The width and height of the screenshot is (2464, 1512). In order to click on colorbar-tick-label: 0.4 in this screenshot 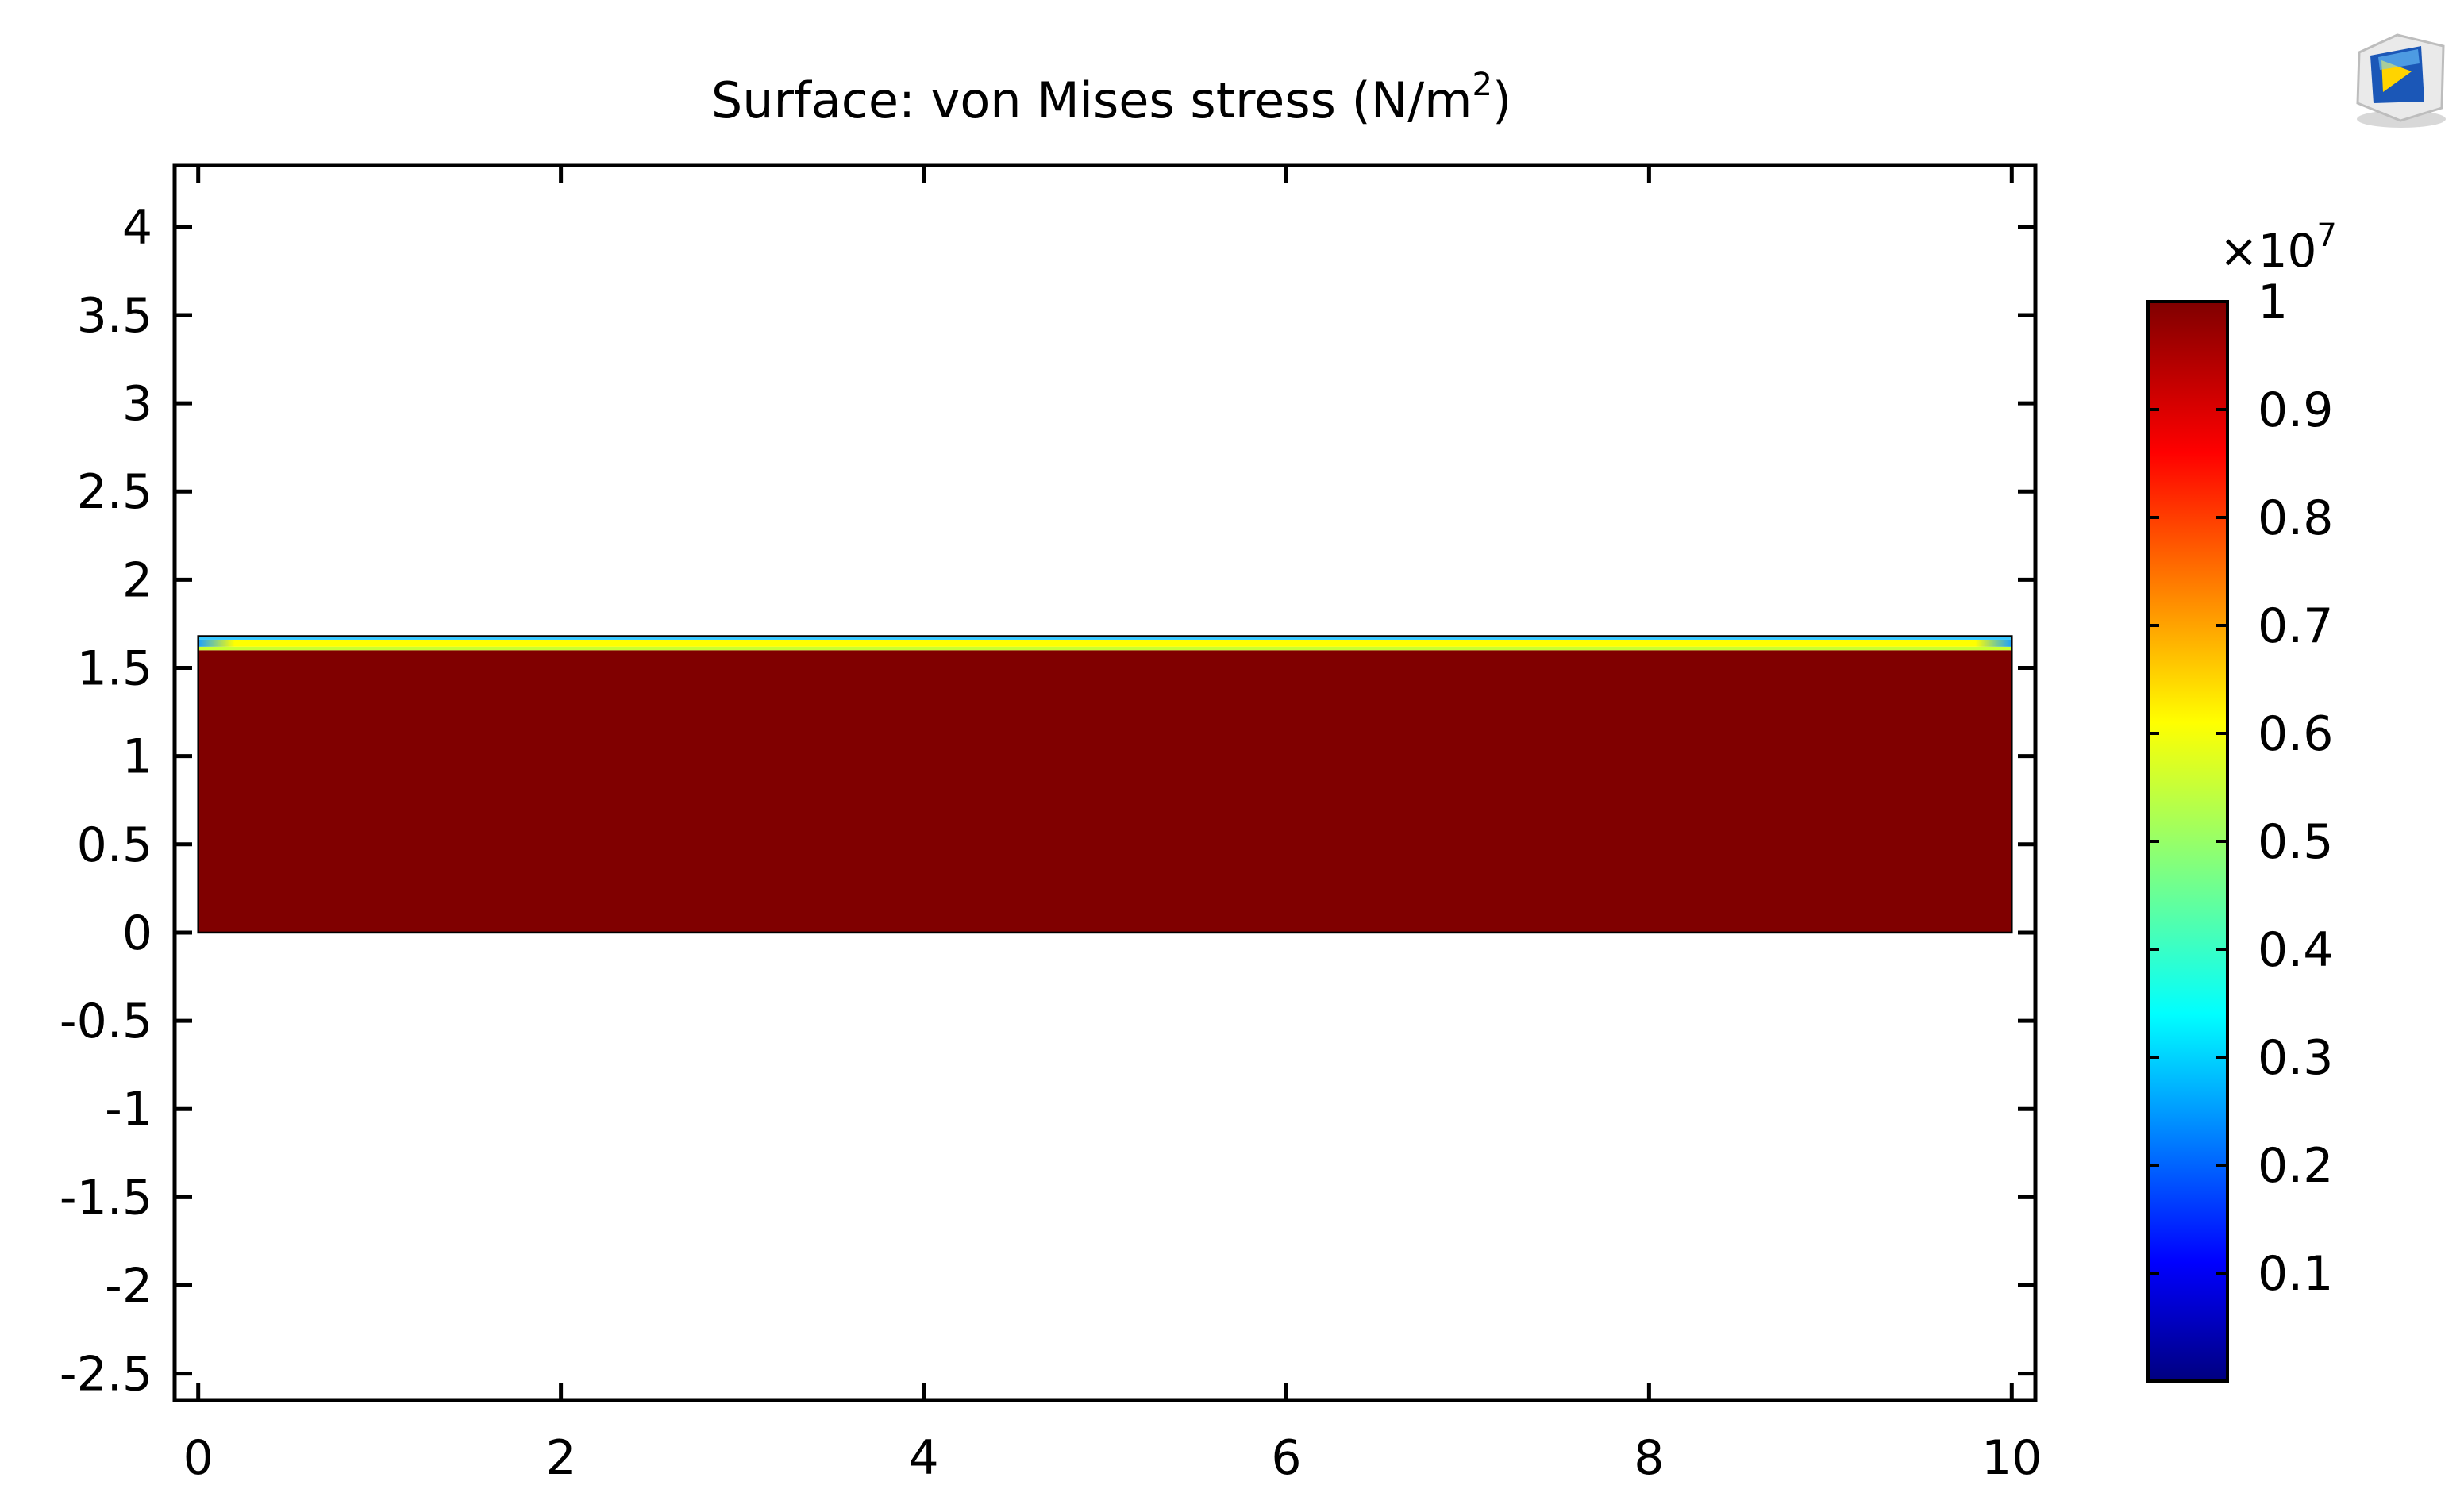, I will do `click(2295, 950)`.